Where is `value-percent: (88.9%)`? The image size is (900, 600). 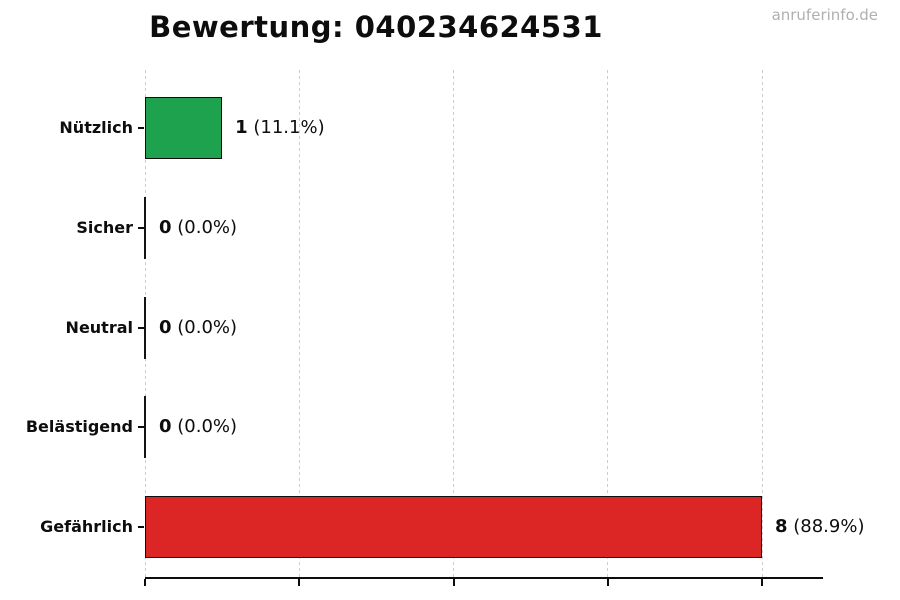
value-percent: (88.9%) is located at coordinates (826, 526).